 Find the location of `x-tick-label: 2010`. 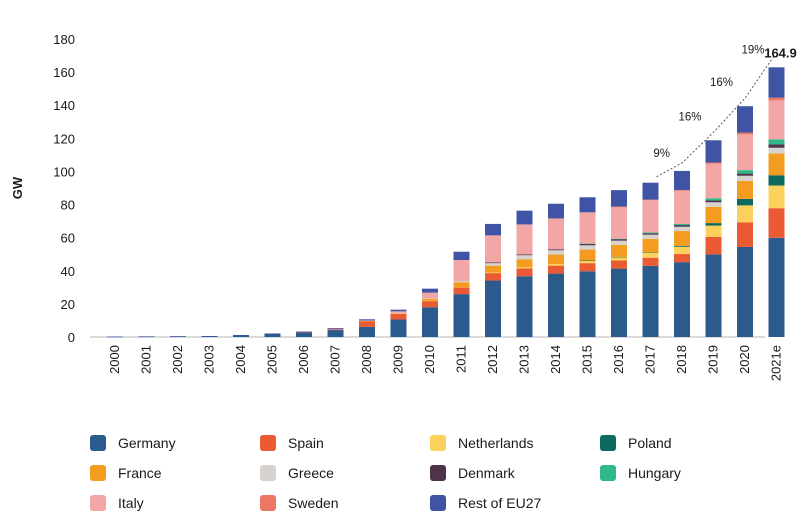

x-tick-label: 2010 is located at coordinates (429, 359).